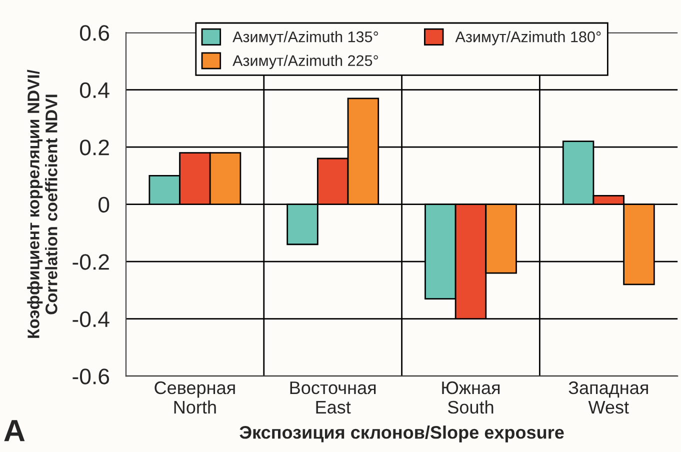 Image resolution: width=681 pixels, height=452 pixels. Describe the element at coordinates (94, 148) in the screenshot. I see `y-tick-label: 0.2` at that location.